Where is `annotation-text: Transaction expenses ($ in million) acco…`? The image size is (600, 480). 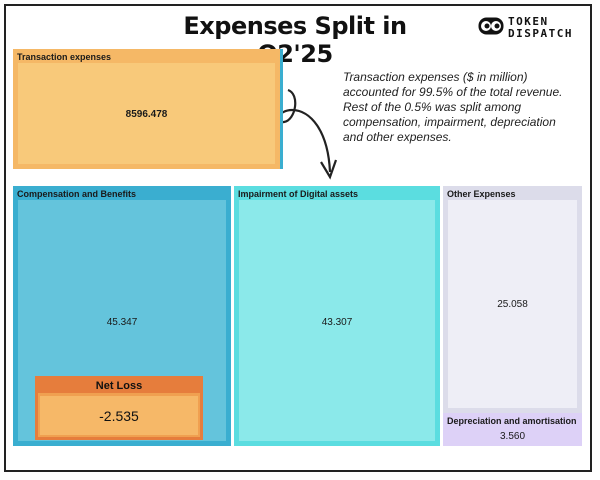 annotation-text: Transaction expenses ($ in million) acco… is located at coordinates (453, 107).